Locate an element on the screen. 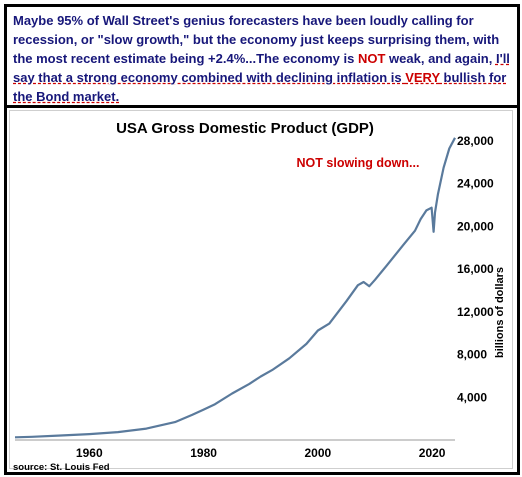  y-axis-label: billions of dollars is located at coordinates (500, 312).